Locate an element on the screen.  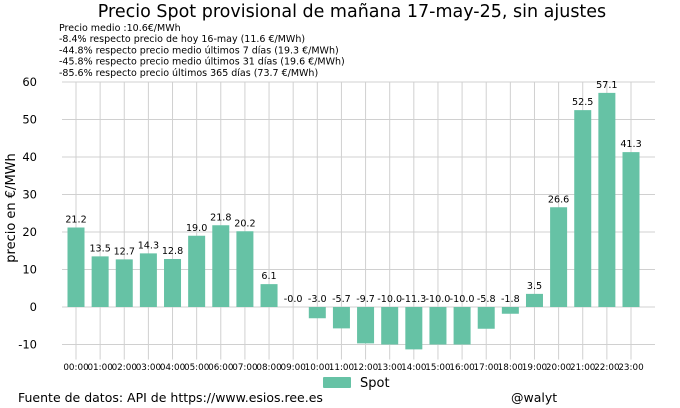
data-label: 52.5 is located at coordinates (582, 102).